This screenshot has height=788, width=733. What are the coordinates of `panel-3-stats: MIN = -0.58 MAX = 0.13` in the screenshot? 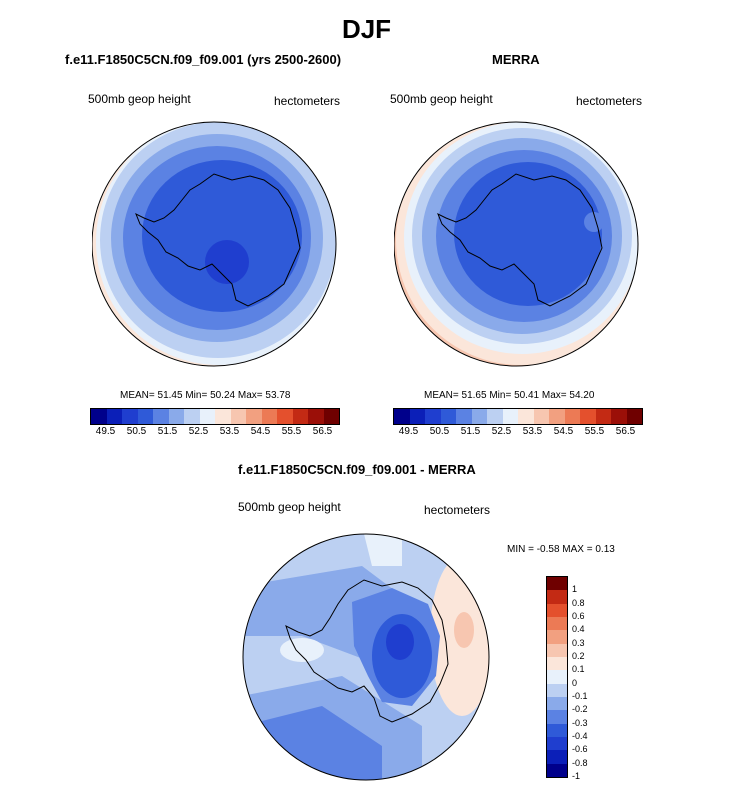 It's located at (561, 549).